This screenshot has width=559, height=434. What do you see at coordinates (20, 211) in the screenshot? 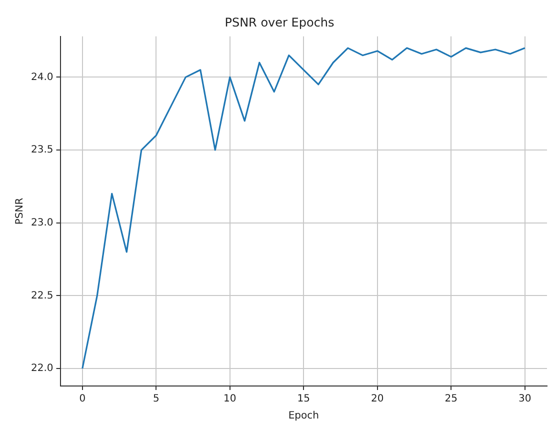
I see `y-axis-title: PSNR` at bounding box center [20, 211].